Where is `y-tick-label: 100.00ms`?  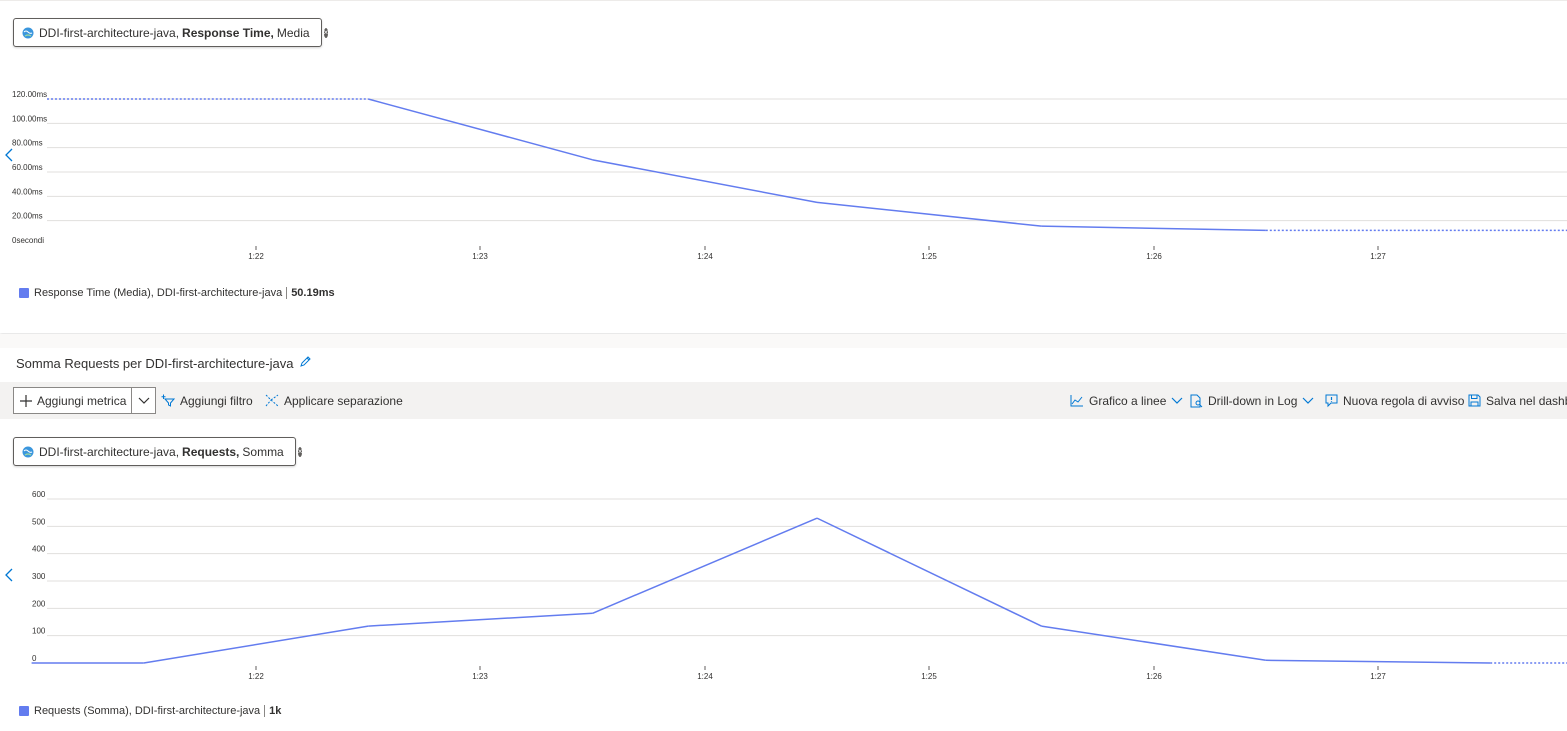 y-tick-label: 100.00ms is located at coordinates (29, 118).